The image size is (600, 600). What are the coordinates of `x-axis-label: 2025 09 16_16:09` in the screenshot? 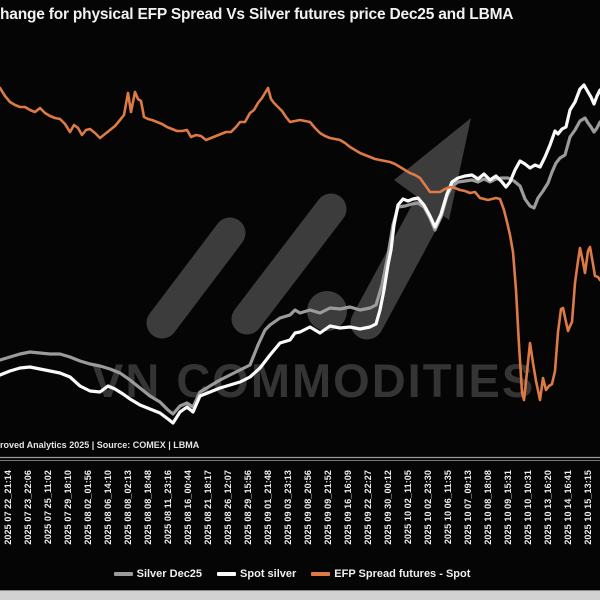 It's located at (348, 507).